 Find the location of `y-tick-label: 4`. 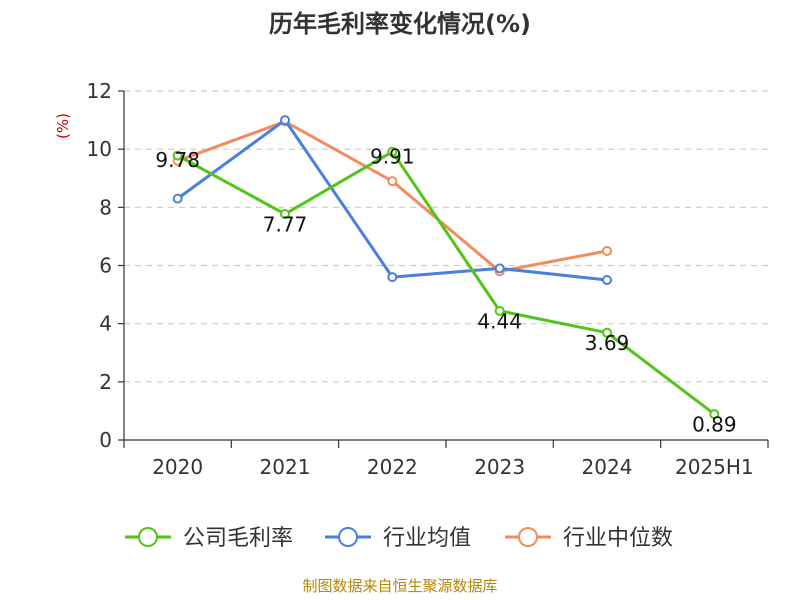

y-tick-label: 4 is located at coordinates (105, 324).